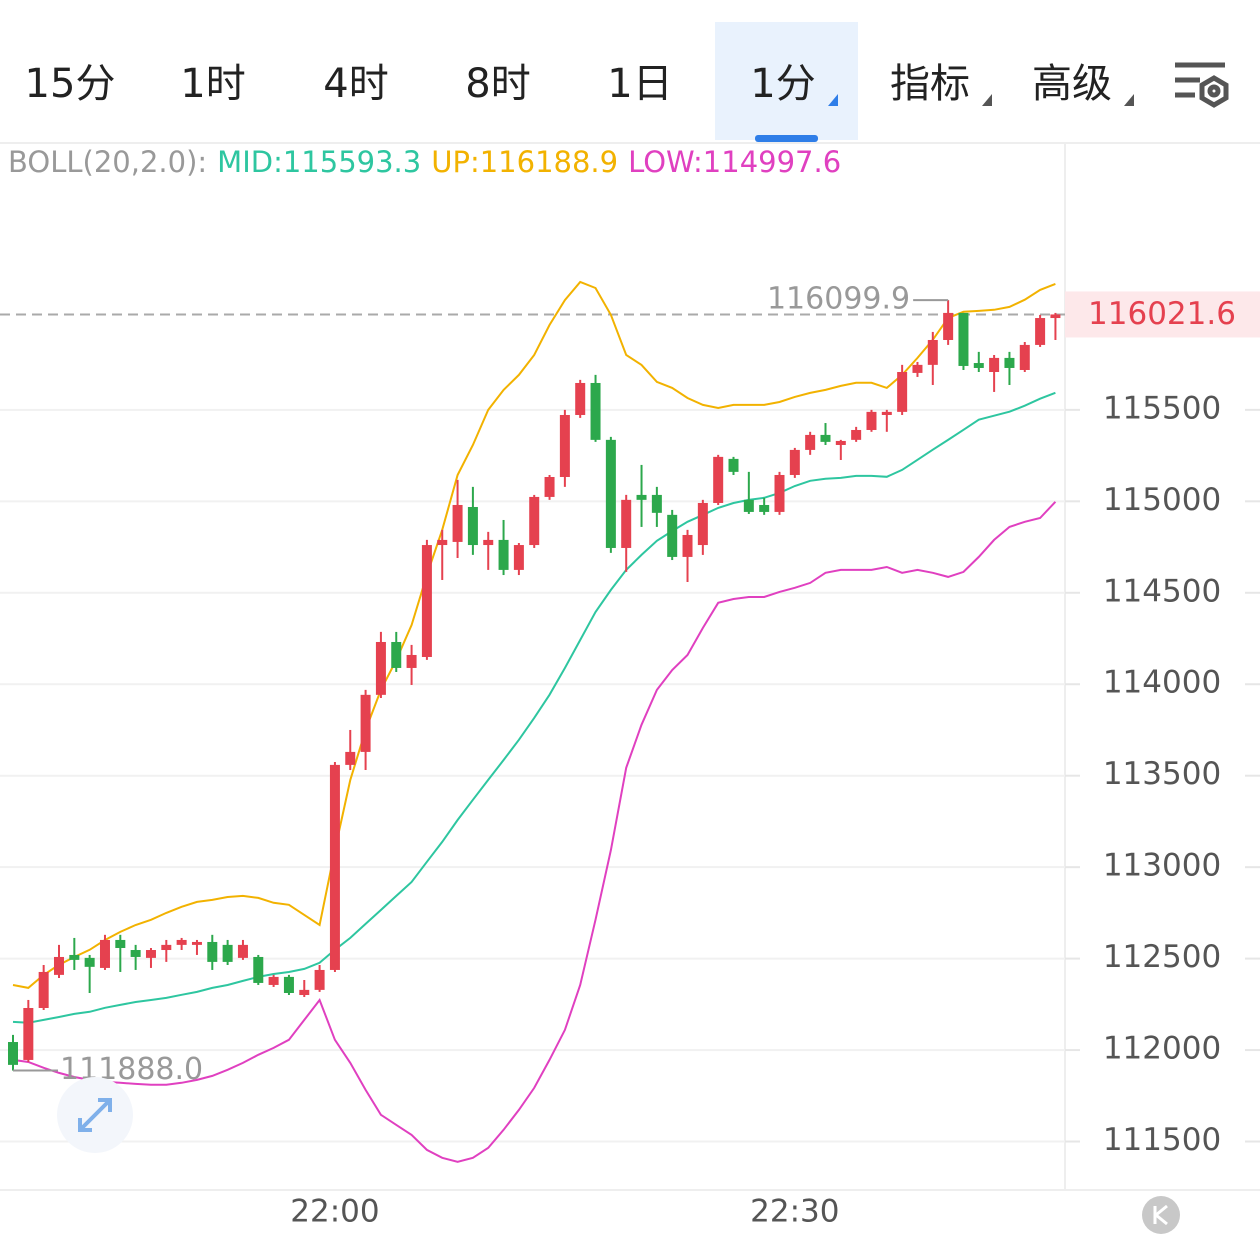  Describe the element at coordinates (1162, 591) in the screenshot. I see `y-tick-label: 114500` at that location.